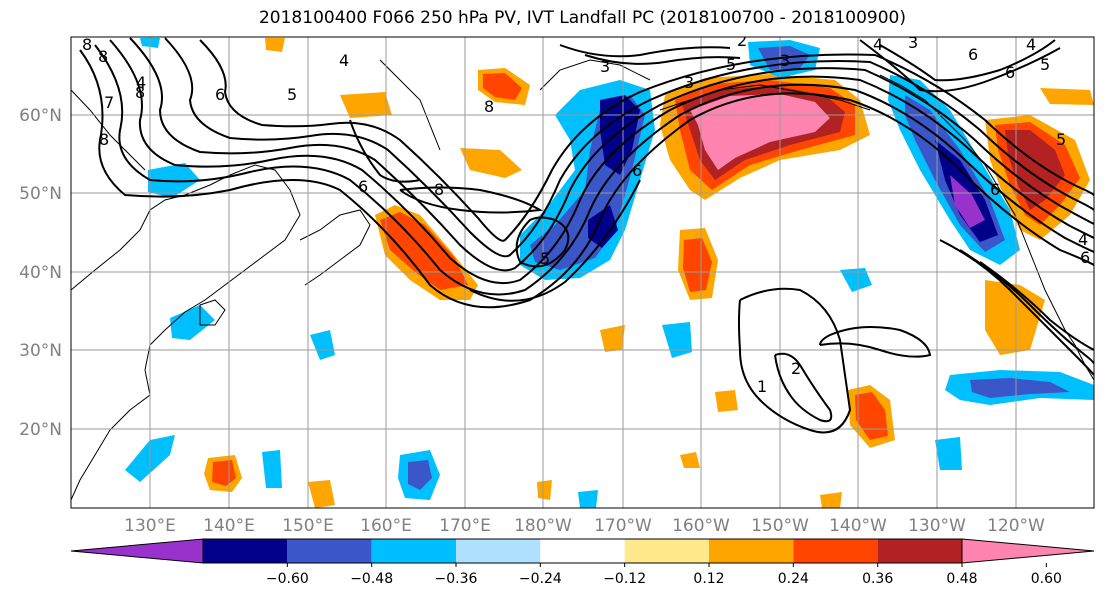  Describe the element at coordinates (793, 579) in the screenshot. I see `colorbar-label: 0.24` at that location.